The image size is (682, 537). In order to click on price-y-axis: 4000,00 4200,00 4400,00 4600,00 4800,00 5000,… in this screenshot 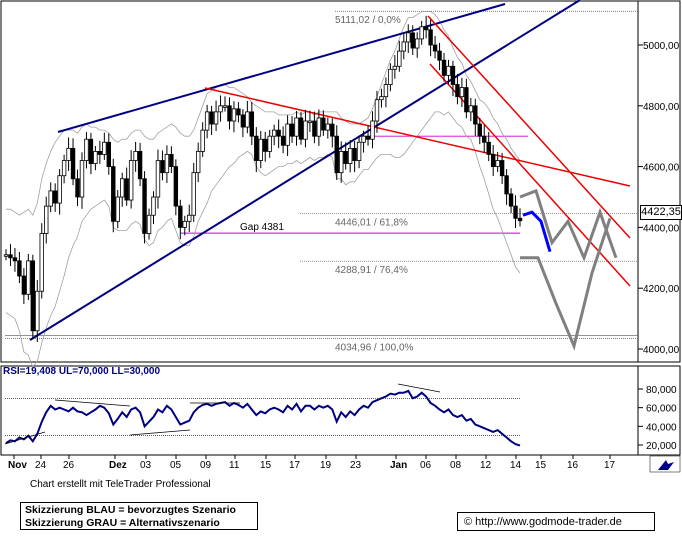, I will do `click(659, 198)`.